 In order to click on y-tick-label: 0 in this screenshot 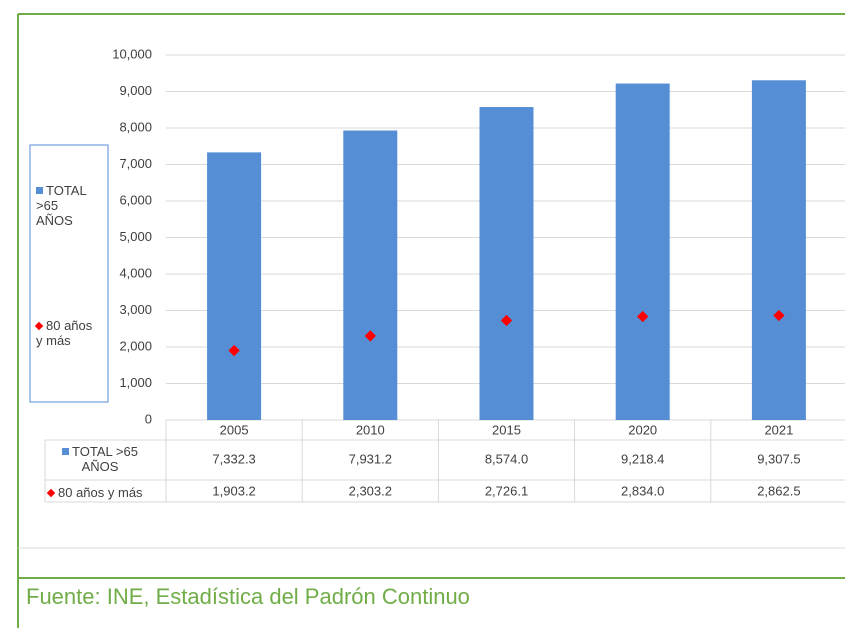, I will do `click(148, 418)`.